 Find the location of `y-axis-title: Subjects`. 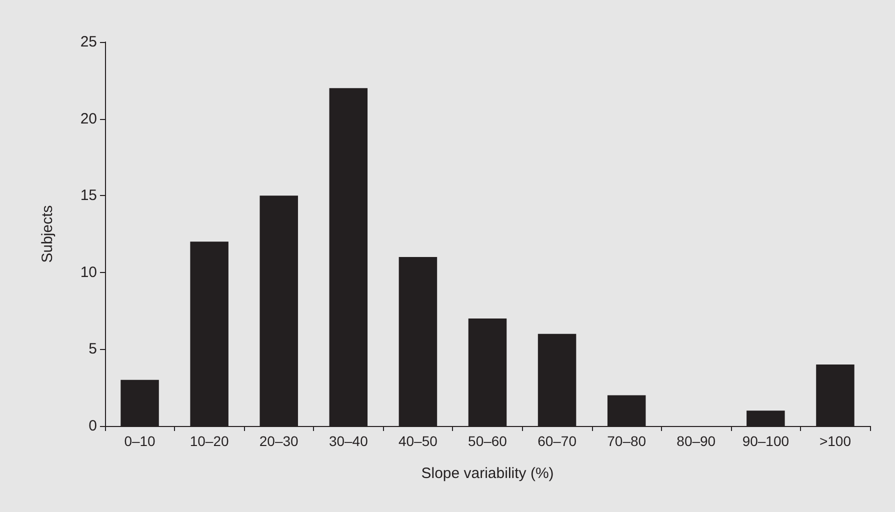

y-axis-title: Subjects is located at coordinates (47, 234).